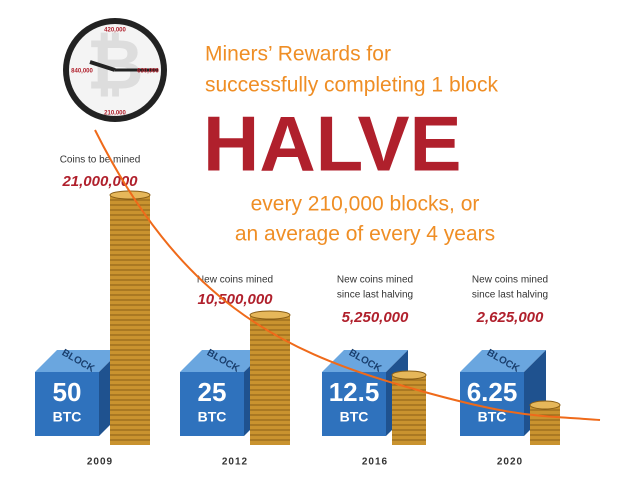 The width and height of the screenshot is (640, 480). What do you see at coordinates (365, 204) in the screenshot?
I see `subtitle-line: every 210,000 blocks, or` at bounding box center [365, 204].